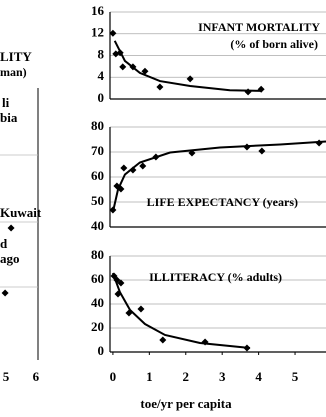  What do you see at coordinates (97, 326) in the screenshot?
I see `y-tick-label: 20` at bounding box center [97, 326].